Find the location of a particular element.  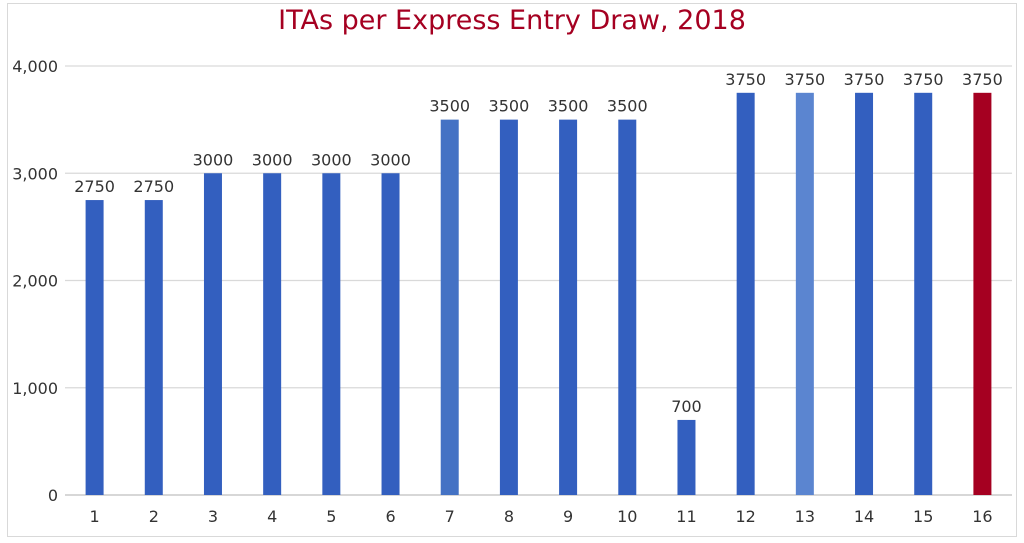

x-tick-label: 11 is located at coordinates (686, 516).